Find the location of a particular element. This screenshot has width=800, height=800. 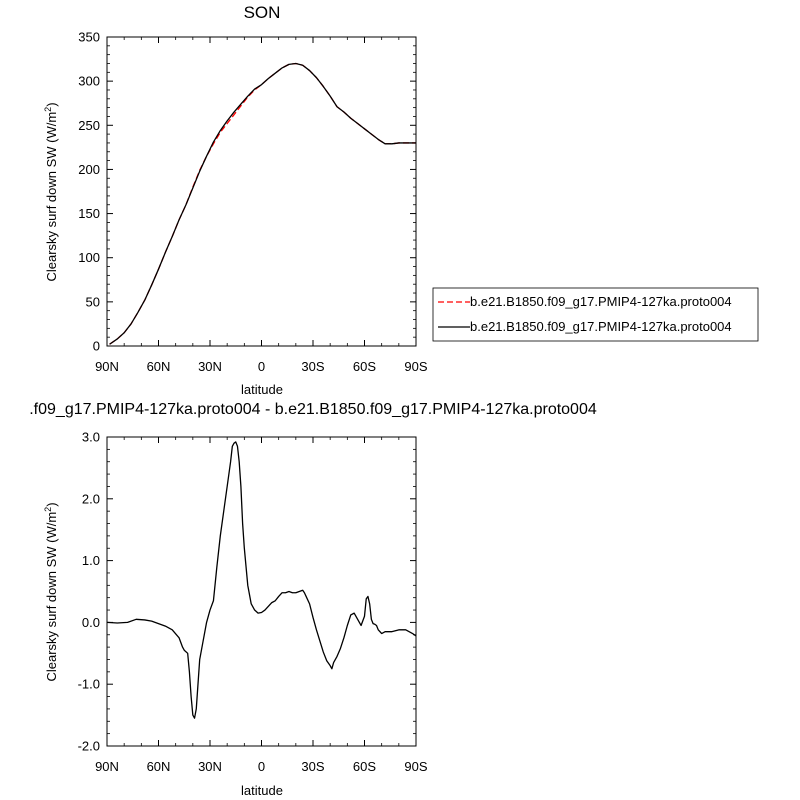

bottom-y-tick-label: -2.0 is located at coordinates (89, 746).